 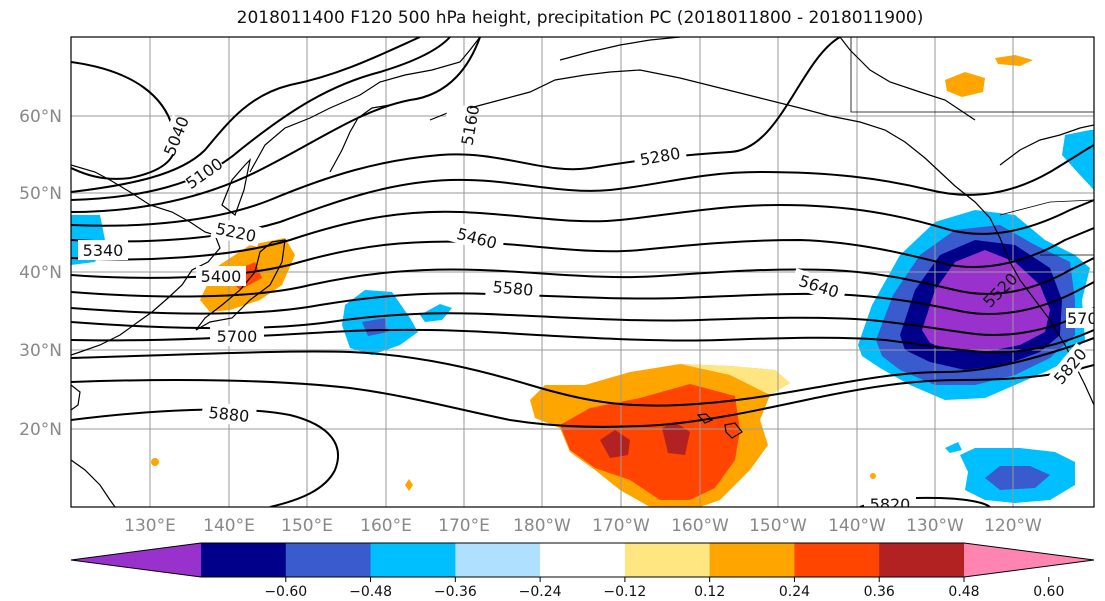 I want to click on lon-label: 170°W, so click(x=621, y=526).